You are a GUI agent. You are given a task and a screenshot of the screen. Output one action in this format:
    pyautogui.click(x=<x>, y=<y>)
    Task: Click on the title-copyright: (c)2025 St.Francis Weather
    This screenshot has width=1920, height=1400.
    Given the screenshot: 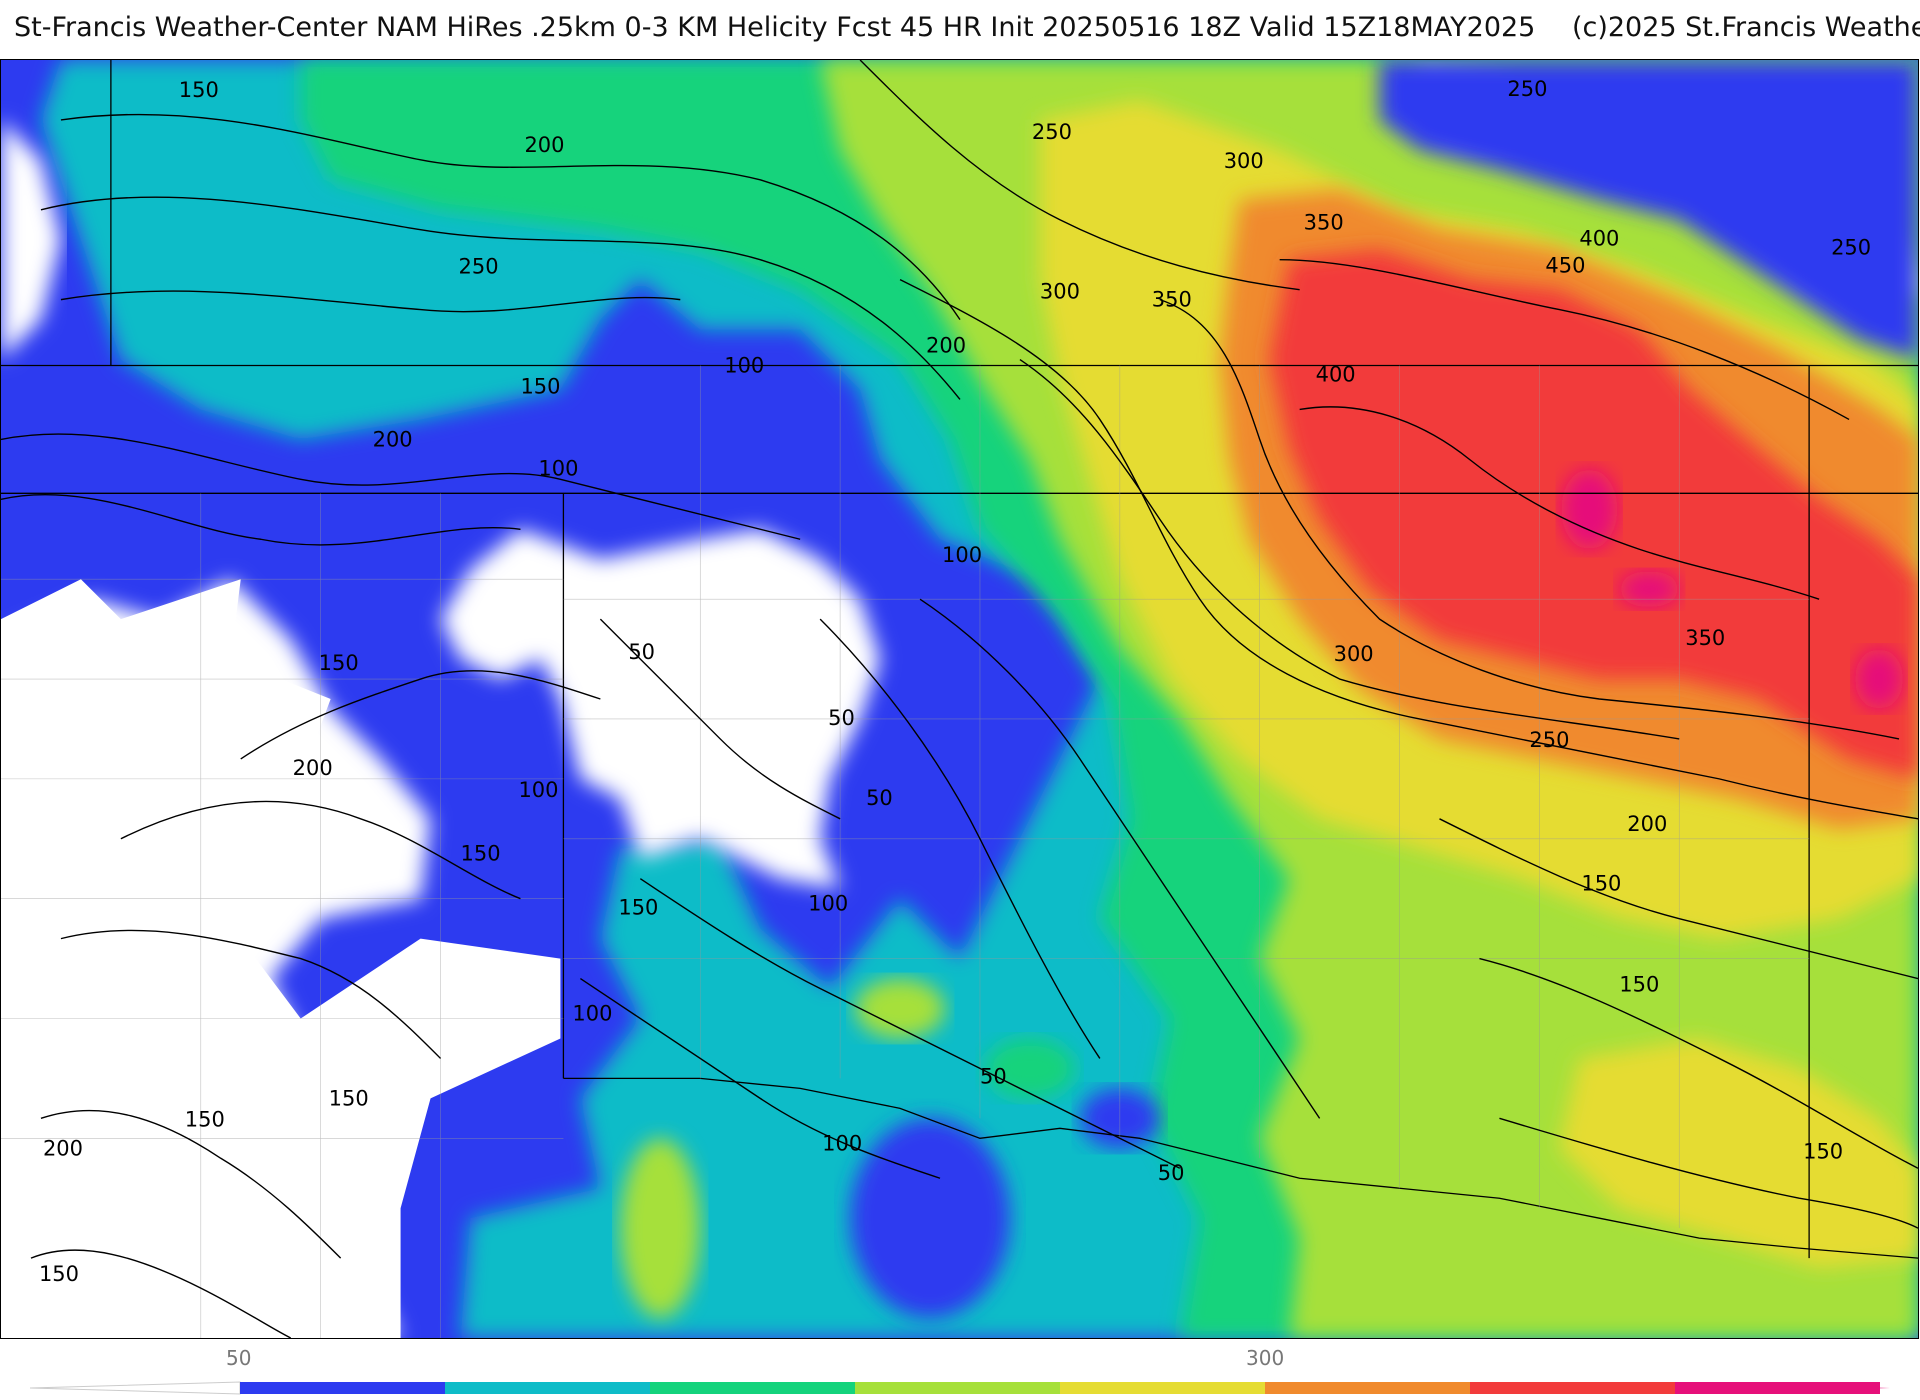 What is the action you would take?
    pyautogui.click(x=1745, y=27)
    